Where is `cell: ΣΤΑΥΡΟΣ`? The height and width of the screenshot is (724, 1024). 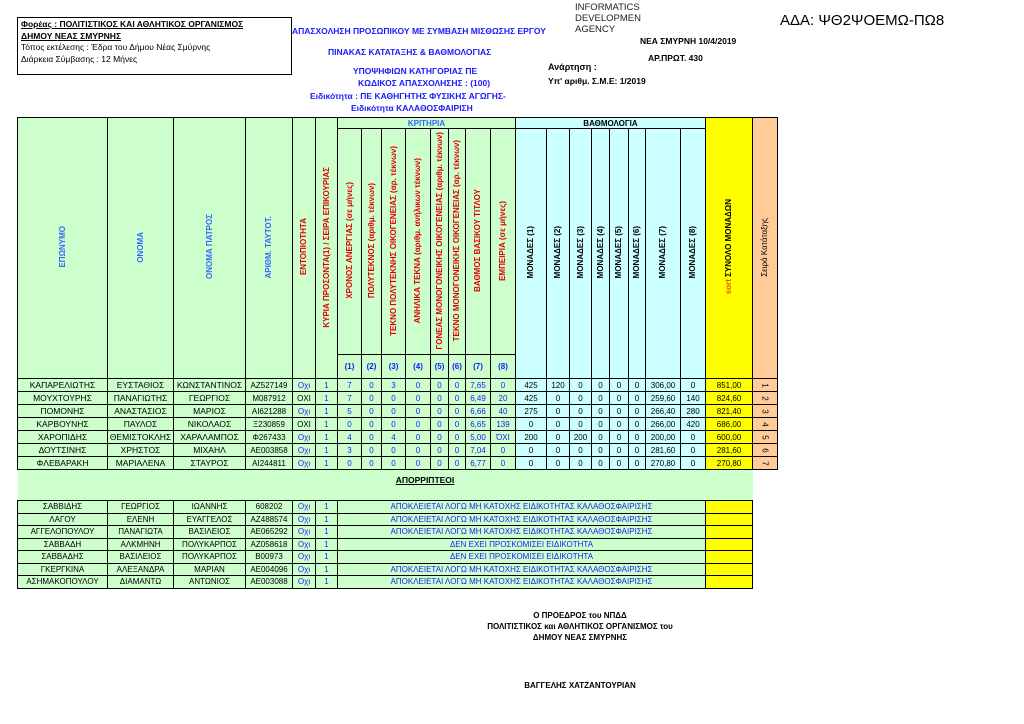
cell: ΣΤΑΥΡΟΣ is located at coordinates (209, 463).